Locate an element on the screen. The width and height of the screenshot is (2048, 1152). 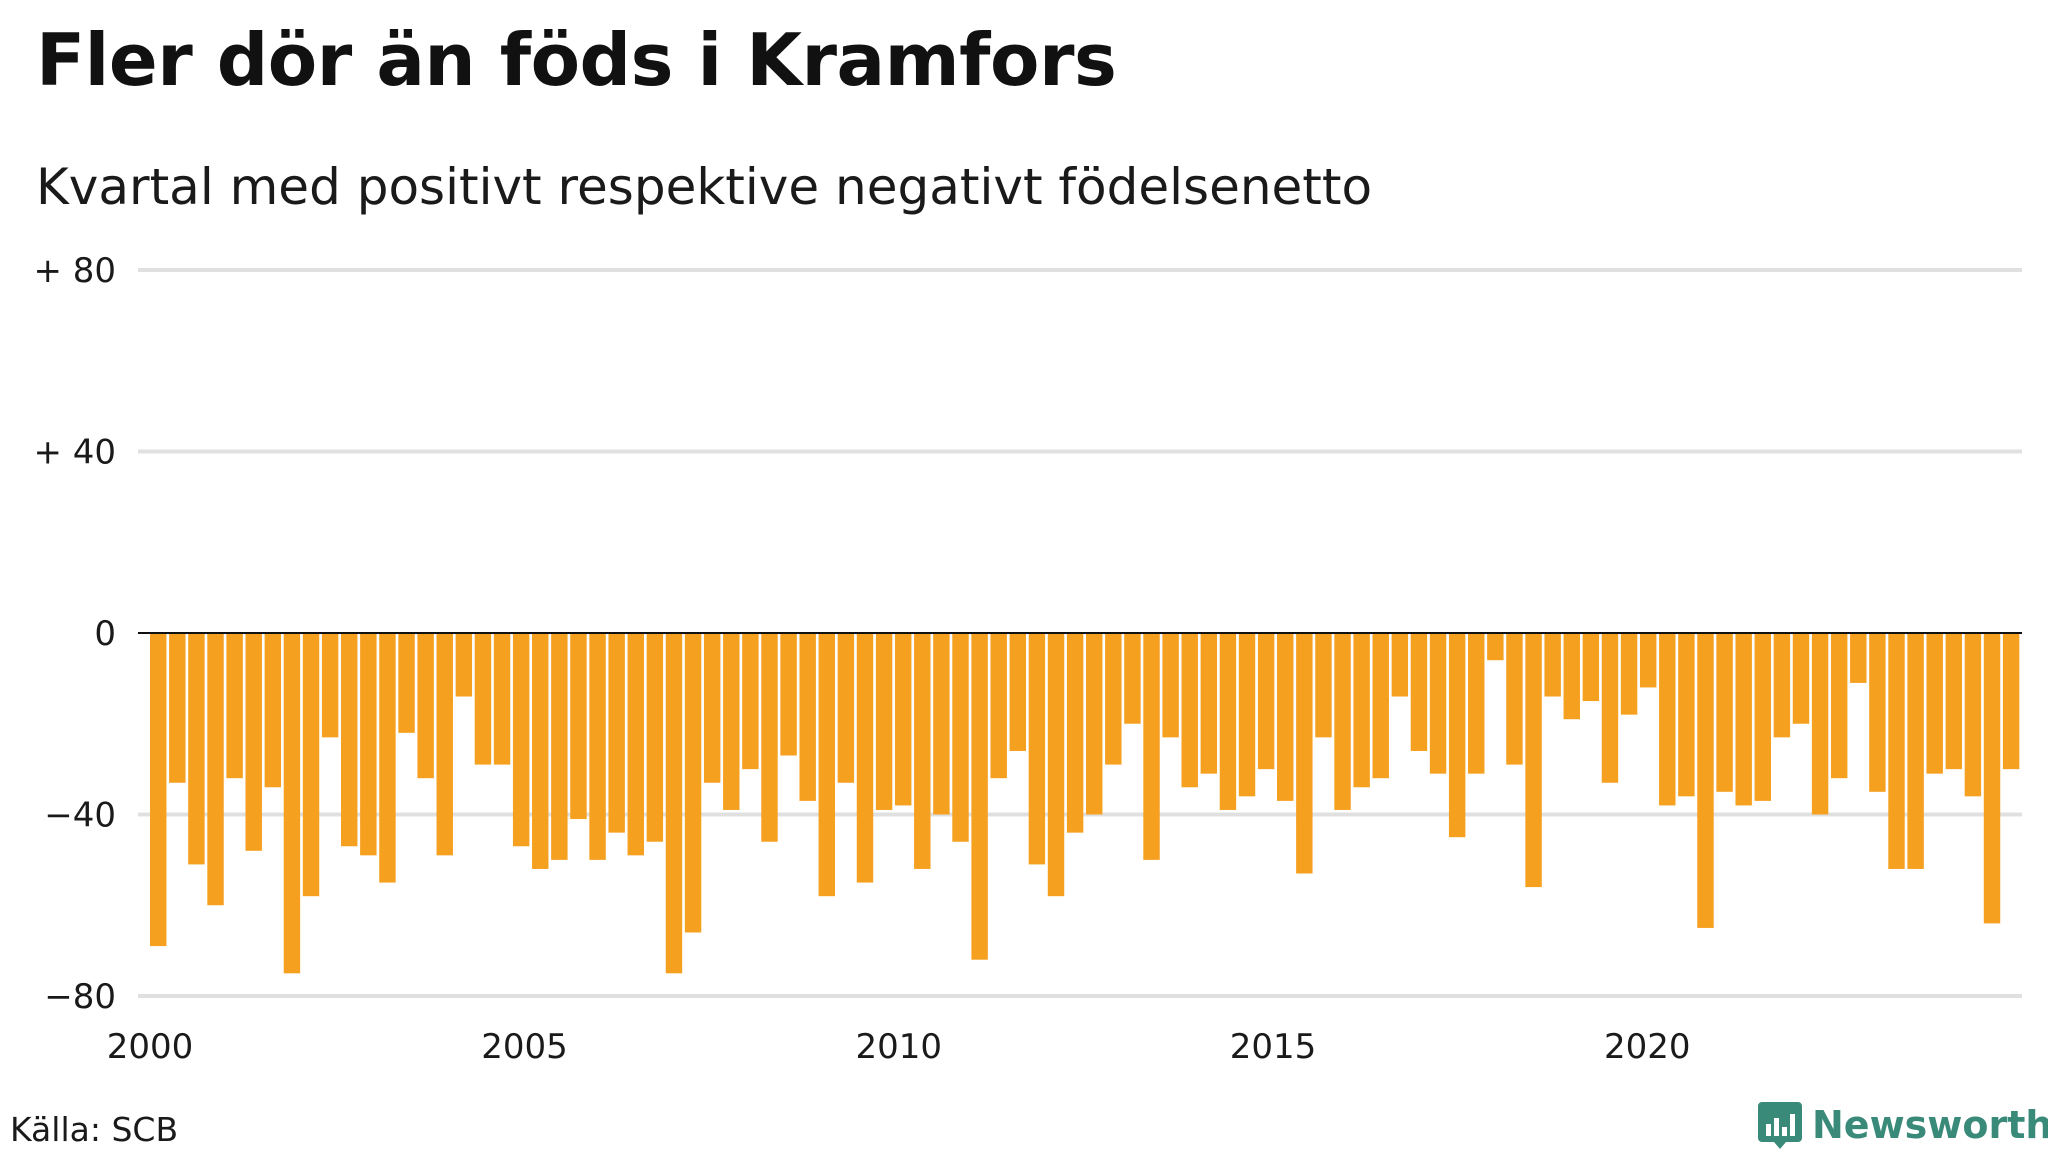
bar-2002-Q3 is located at coordinates (349, 740).